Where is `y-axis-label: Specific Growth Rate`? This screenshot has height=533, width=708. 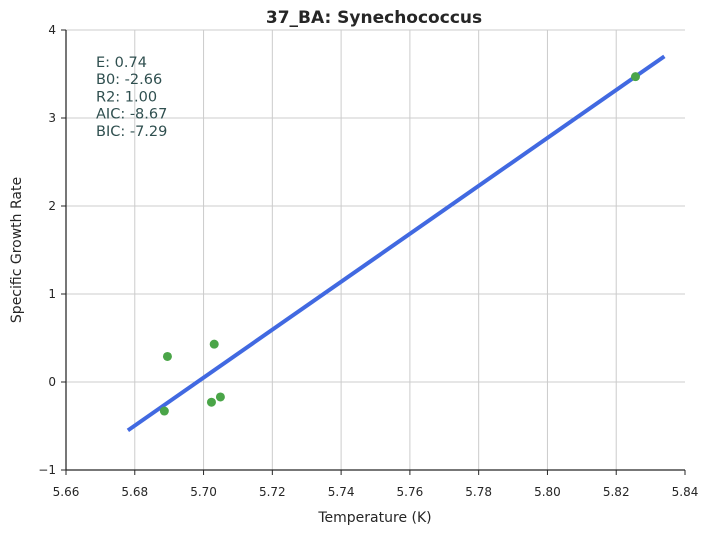
y-axis-label: Specific Growth Rate is located at coordinates (17, 250).